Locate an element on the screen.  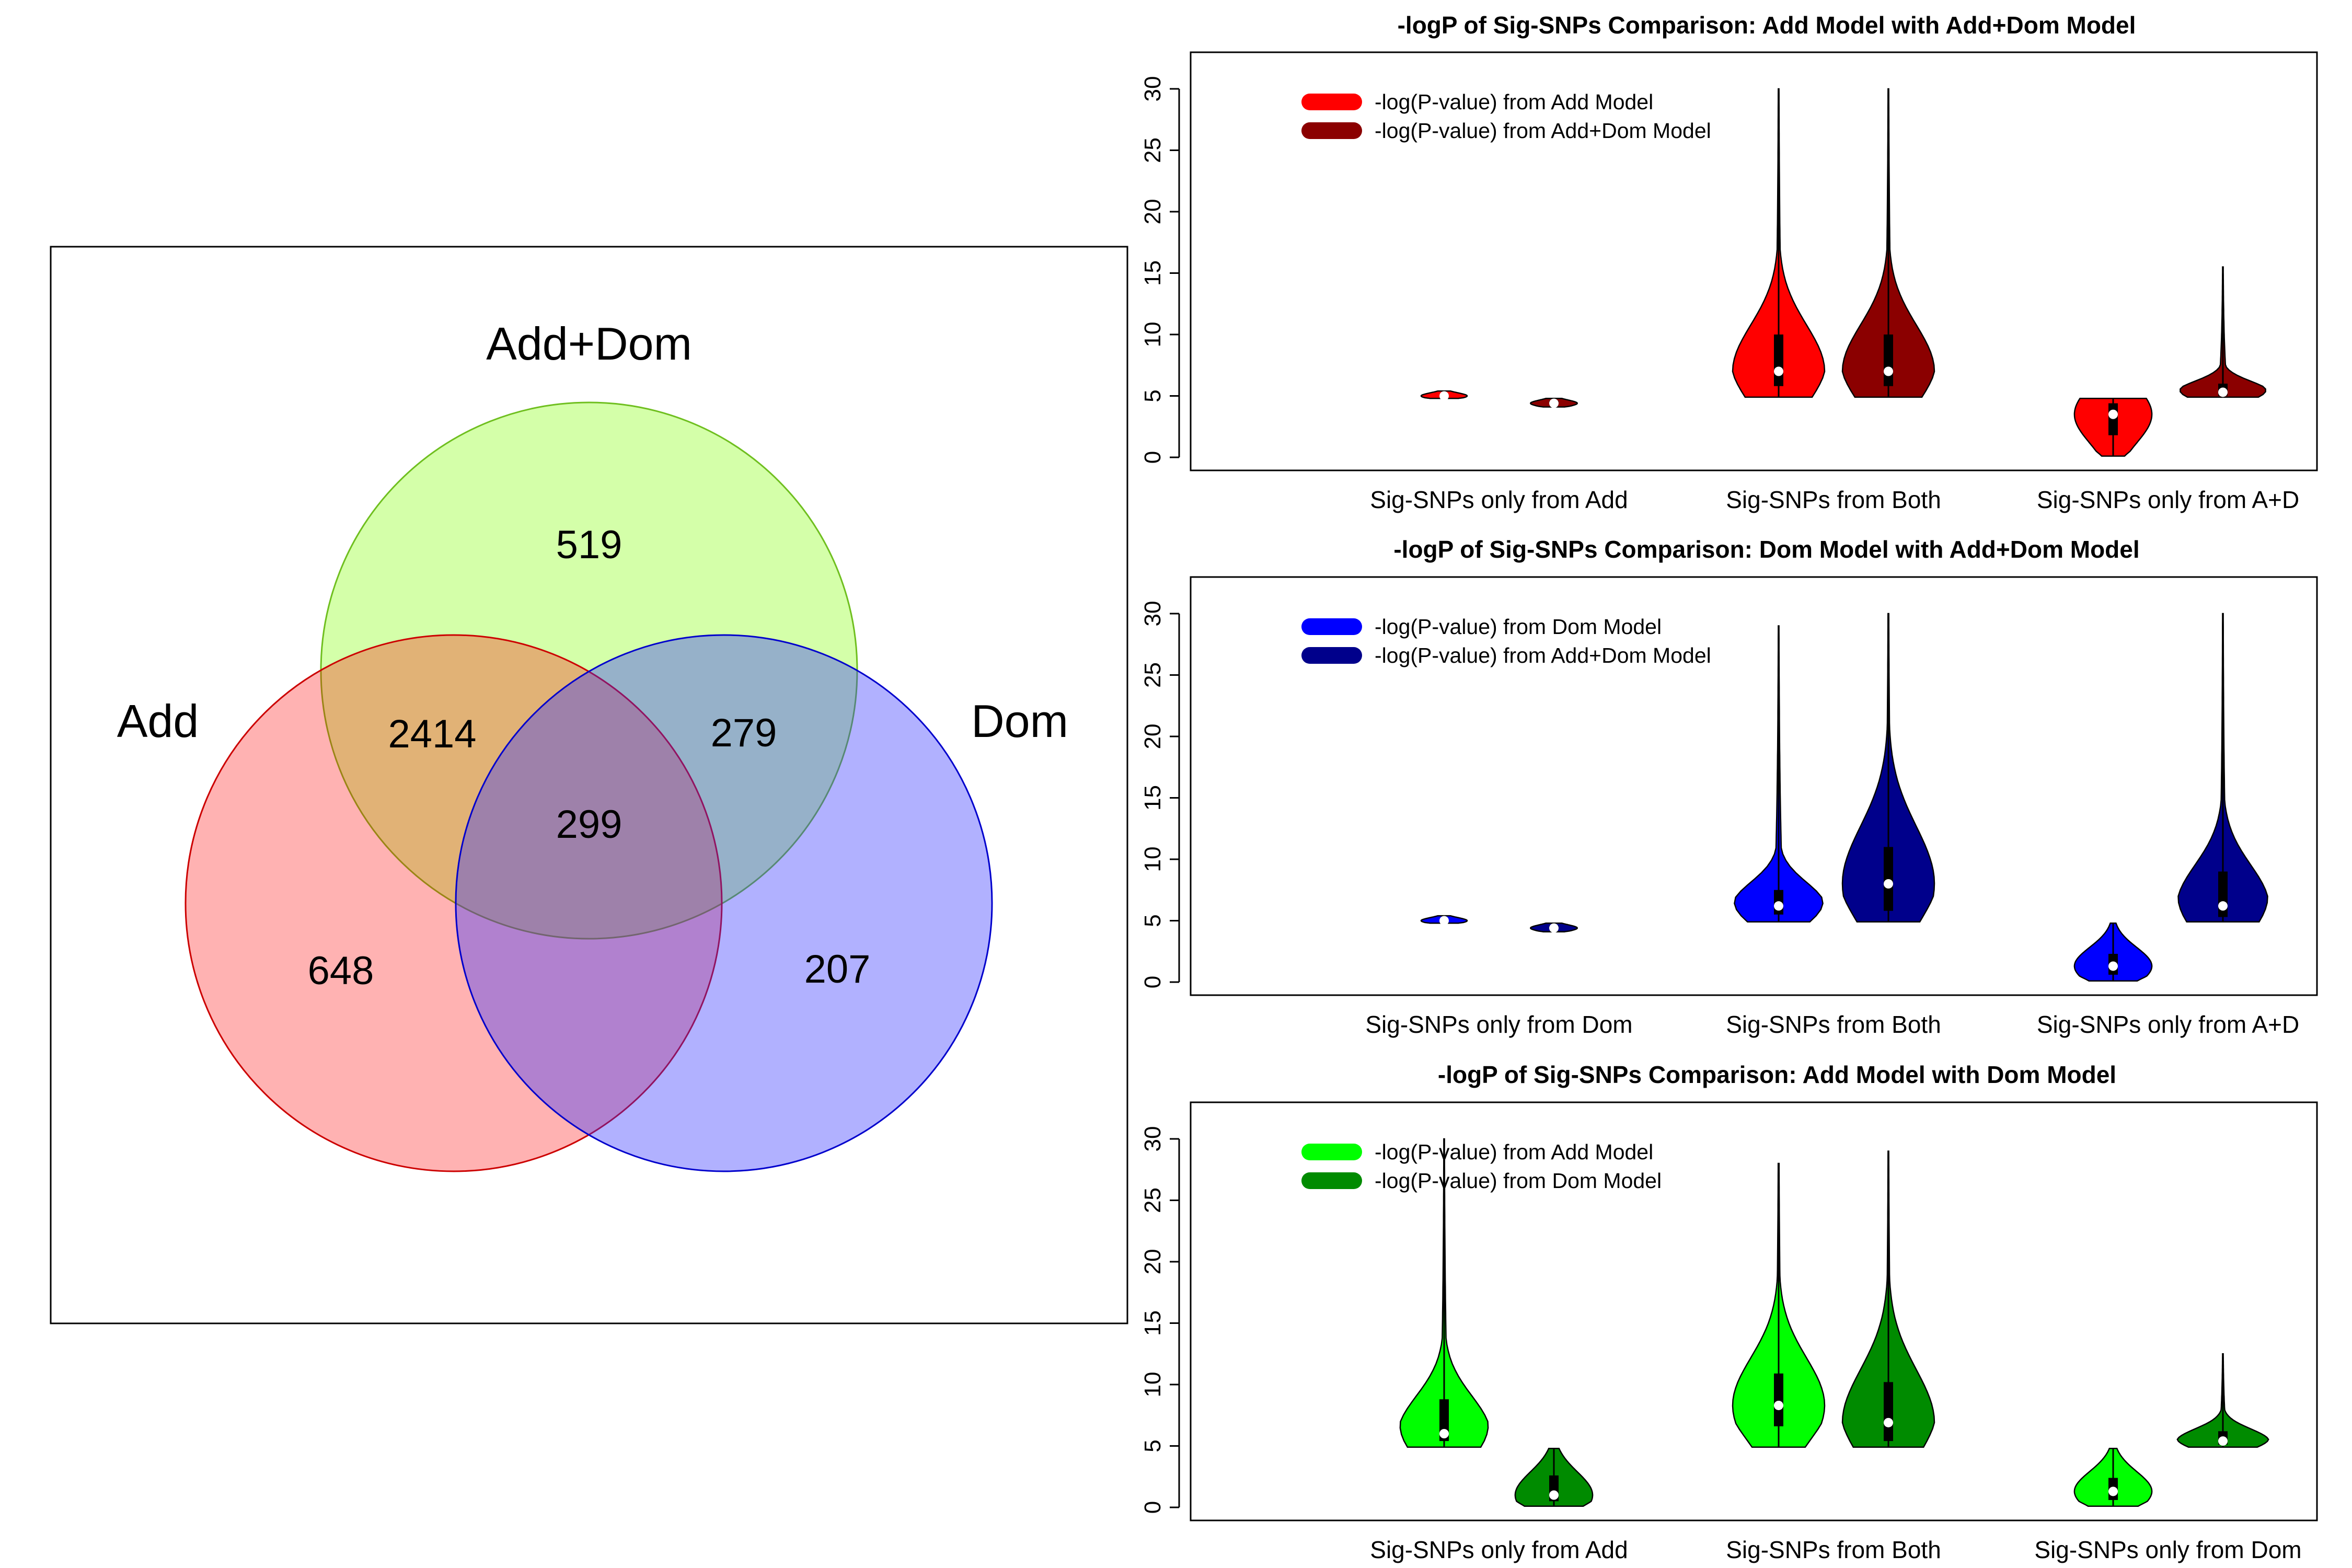
venn-count-dom-only: 207 is located at coordinates (837, 969).